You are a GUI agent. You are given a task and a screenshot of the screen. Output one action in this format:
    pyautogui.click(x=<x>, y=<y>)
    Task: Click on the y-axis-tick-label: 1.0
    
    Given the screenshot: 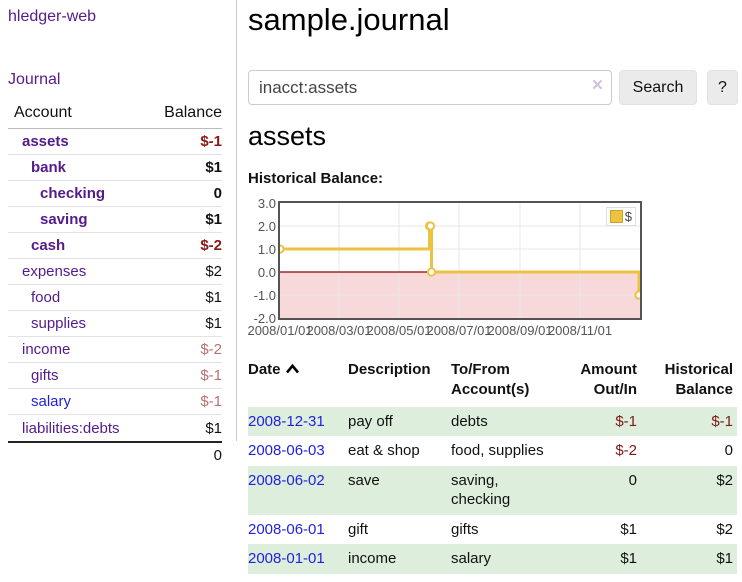 What is the action you would take?
    pyautogui.click(x=266, y=249)
    